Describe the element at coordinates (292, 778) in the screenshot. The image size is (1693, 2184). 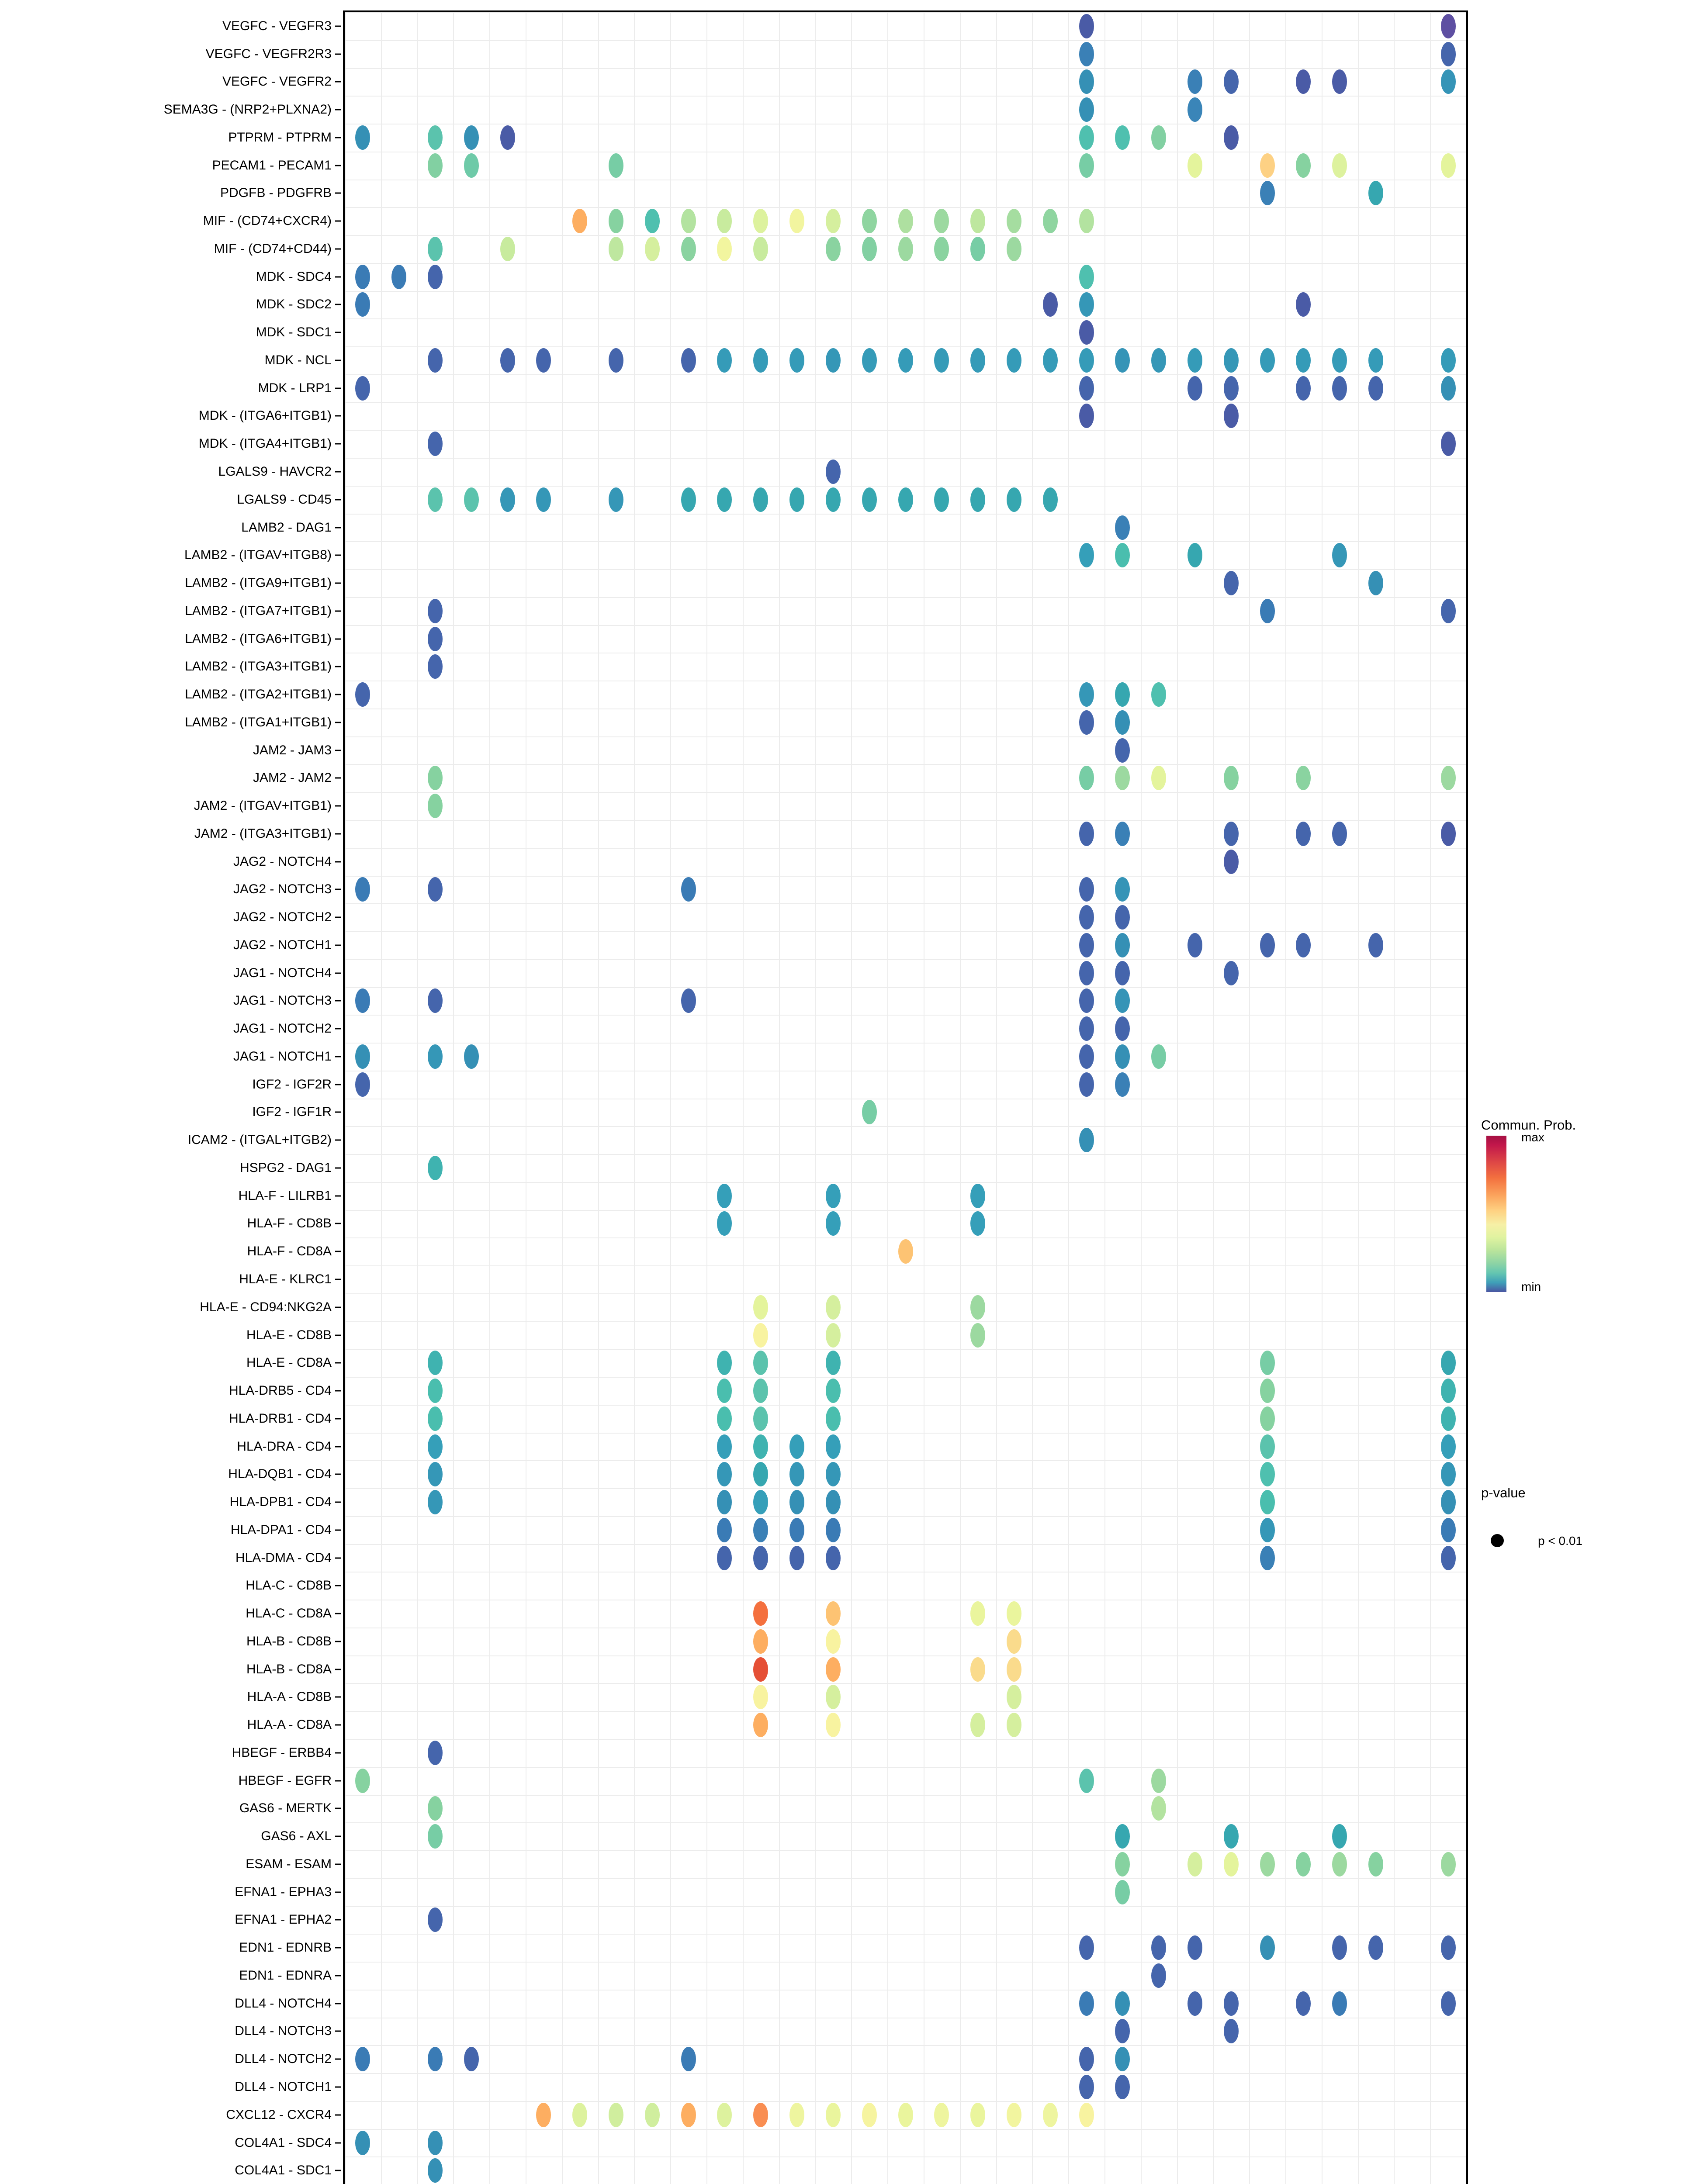
I see `y-axis-tick-label: JAM2 - JAM2` at that location.